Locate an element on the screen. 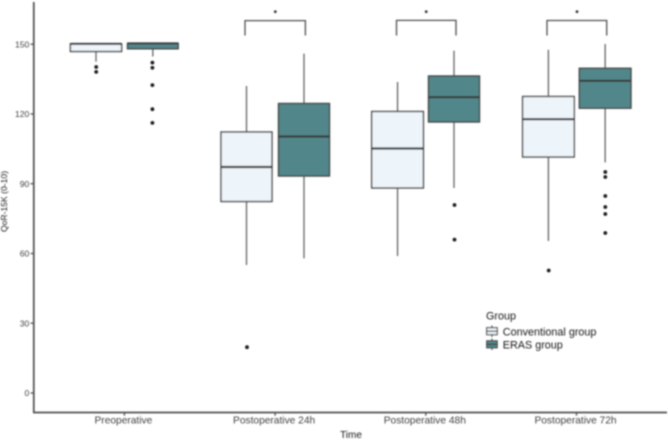 This screenshot has height=443, width=668. svg-text: ERAS group is located at coordinates (533, 345).